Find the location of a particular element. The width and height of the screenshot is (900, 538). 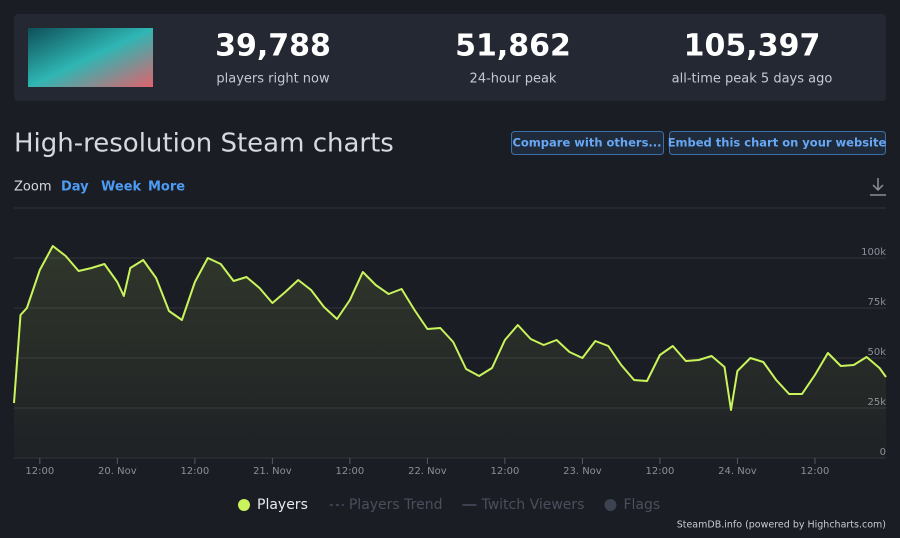

x-tick-label: 21. Nov is located at coordinates (272, 471).